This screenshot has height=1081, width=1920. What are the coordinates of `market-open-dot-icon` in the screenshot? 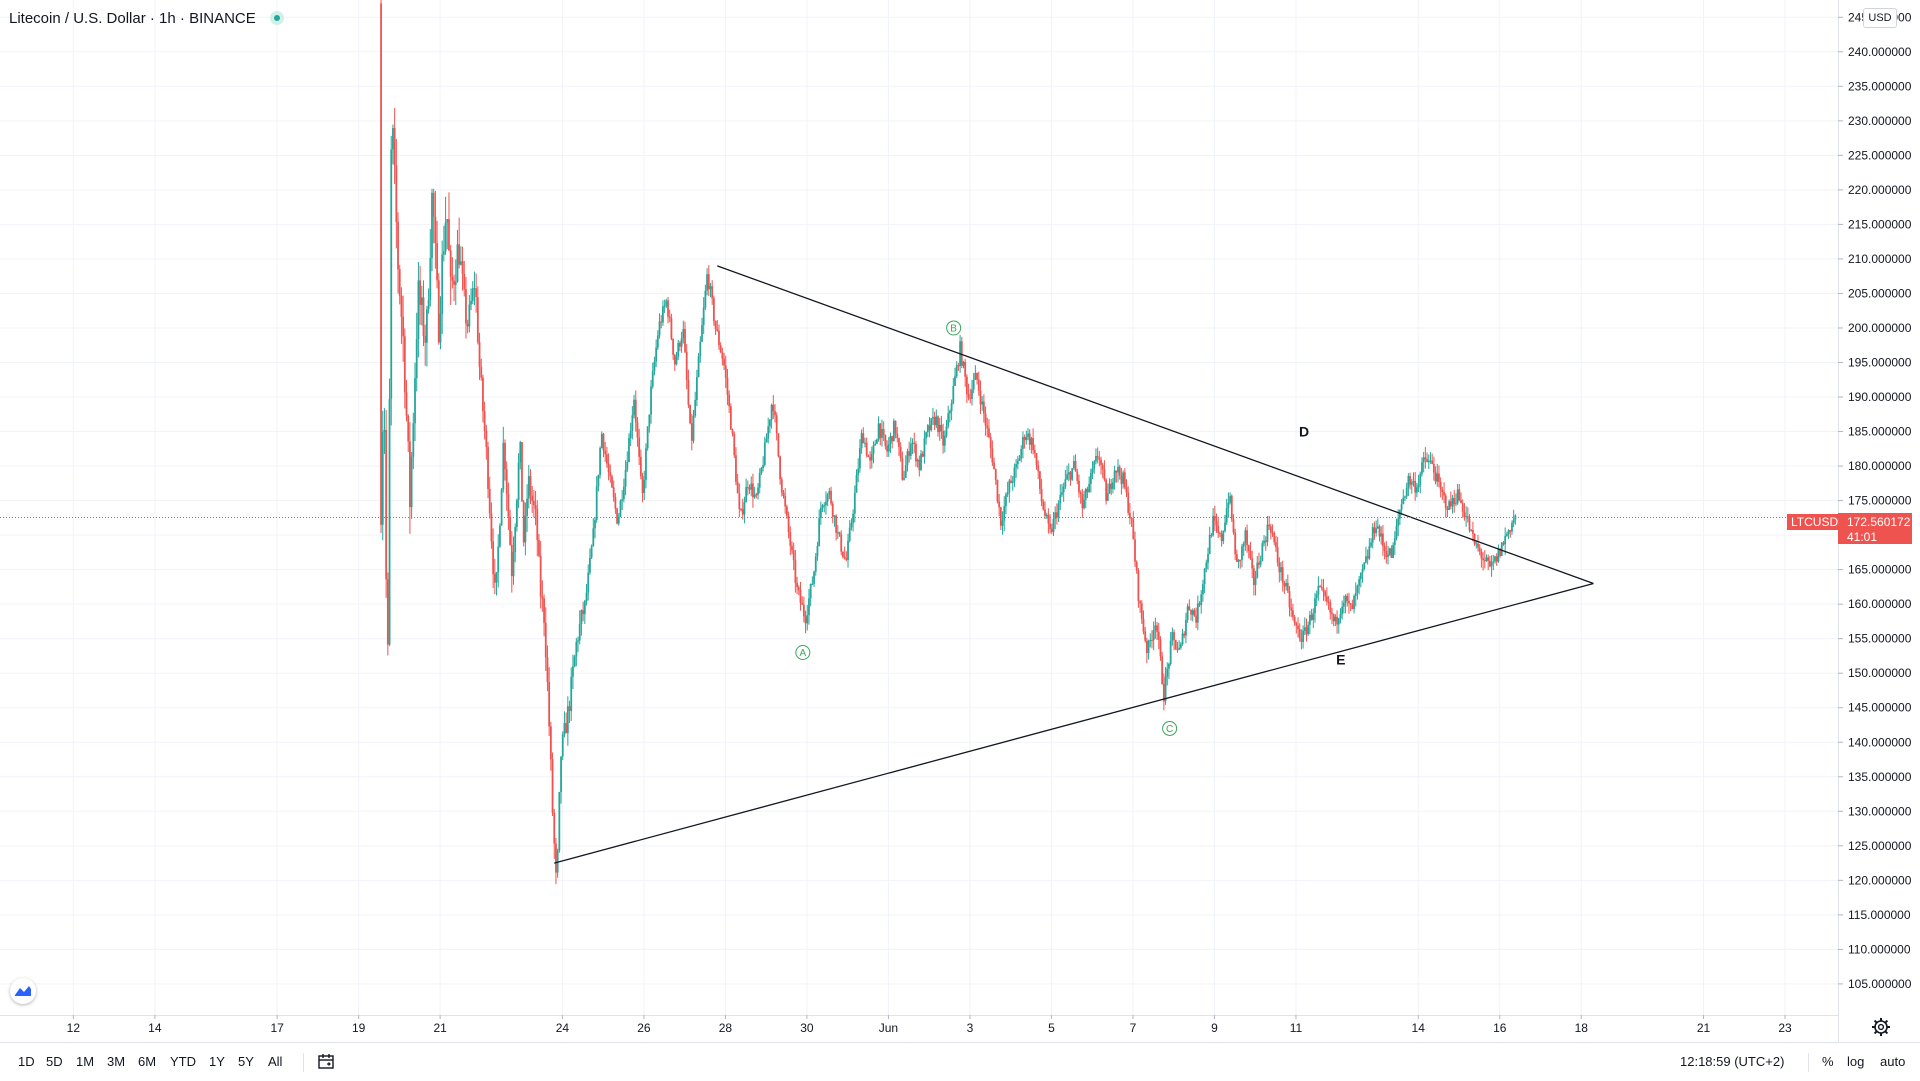 It's located at (276, 18).